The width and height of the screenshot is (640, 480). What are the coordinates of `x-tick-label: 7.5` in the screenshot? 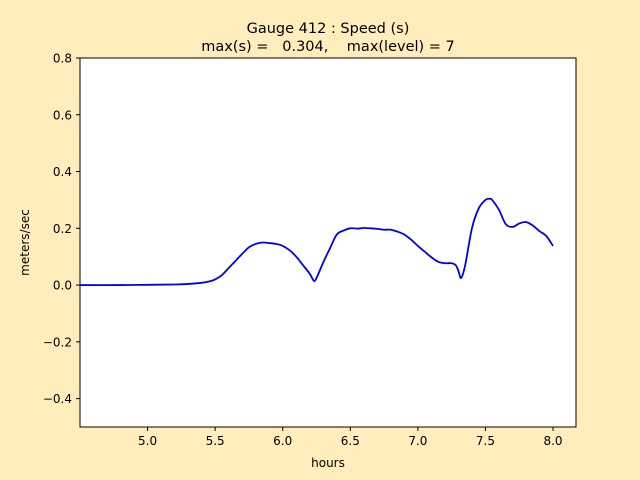 It's located at (485, 441).